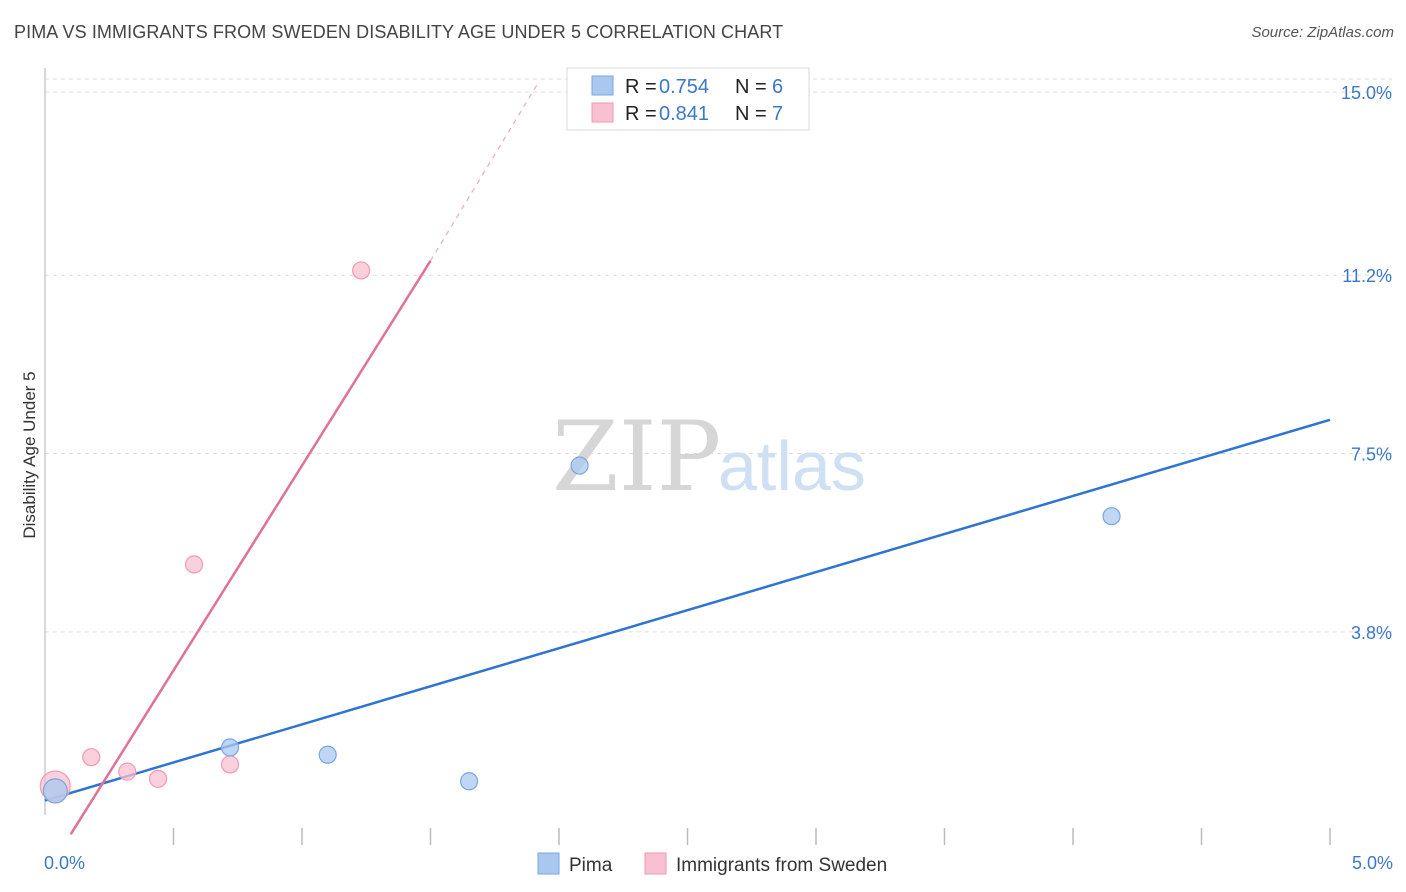  I want to click on watermark-atlas: atlas, so click(792, 466).